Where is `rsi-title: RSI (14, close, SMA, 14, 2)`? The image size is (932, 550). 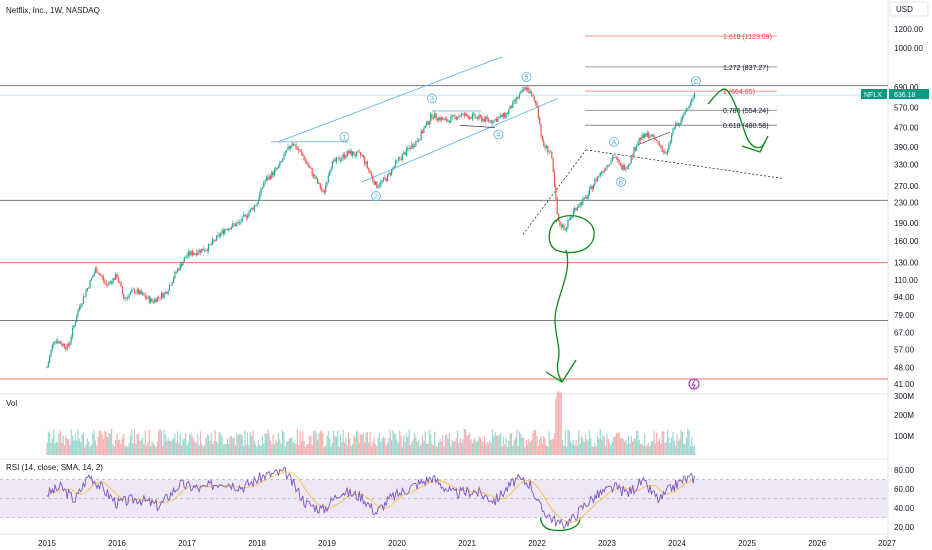 rsi-title: RSI (14, close, SMA, 14, 2) is located at coordinates (54, 467).